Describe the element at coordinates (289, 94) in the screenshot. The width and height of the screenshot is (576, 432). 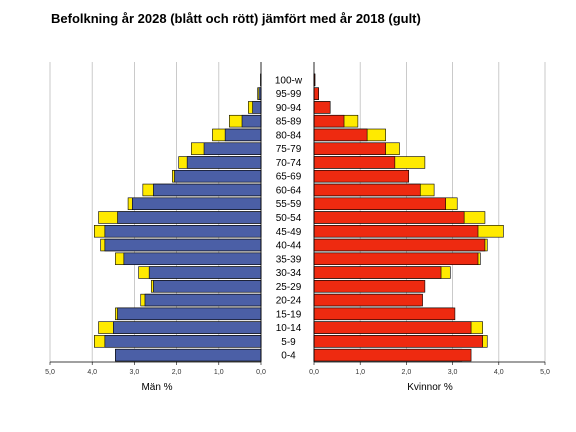
I see `age-group-label: 95-99` at that location.